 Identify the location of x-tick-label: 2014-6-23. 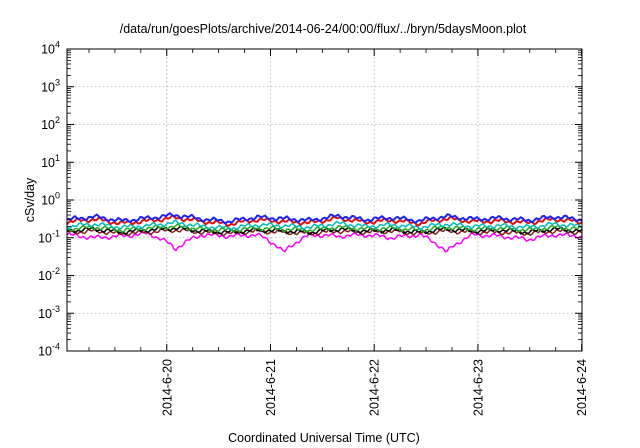
(478, 387).